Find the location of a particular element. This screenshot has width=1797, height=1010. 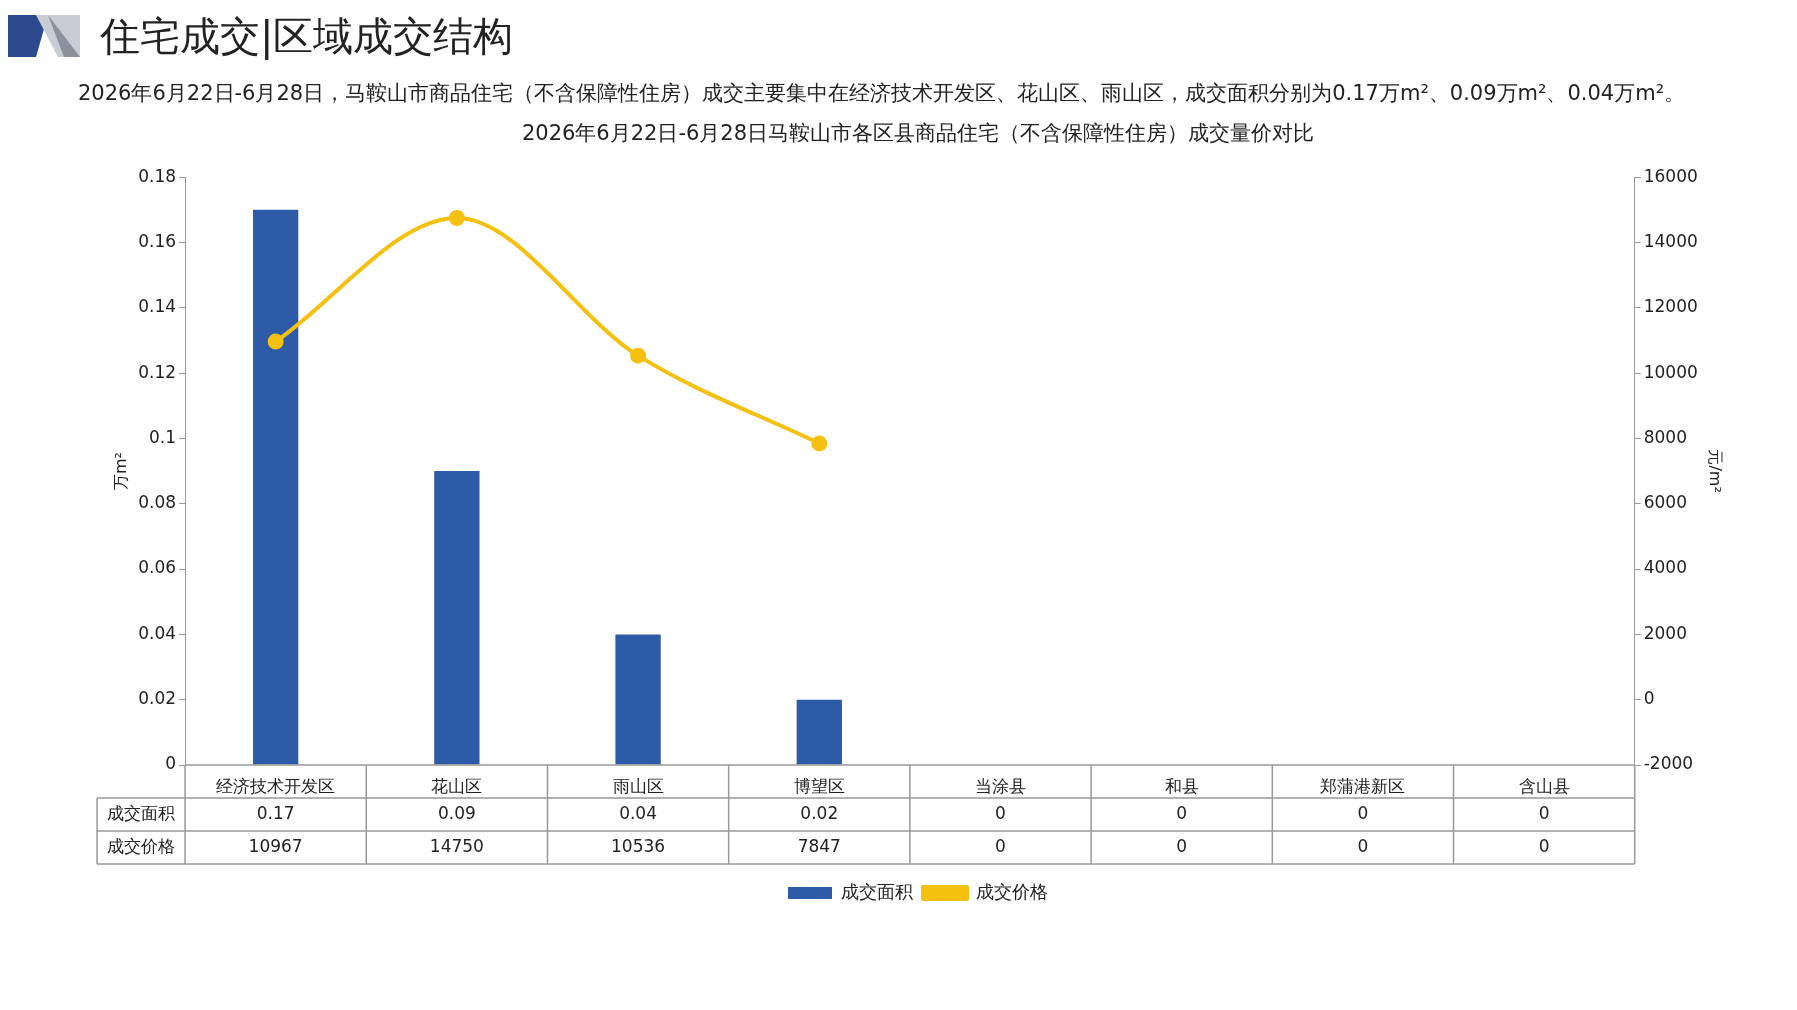

chart-title: 2026年6月22日-6月28日马鞍山市各区县商品住宅（不含保障性住房）成交量价对比 is located at coordinates (918, 133).